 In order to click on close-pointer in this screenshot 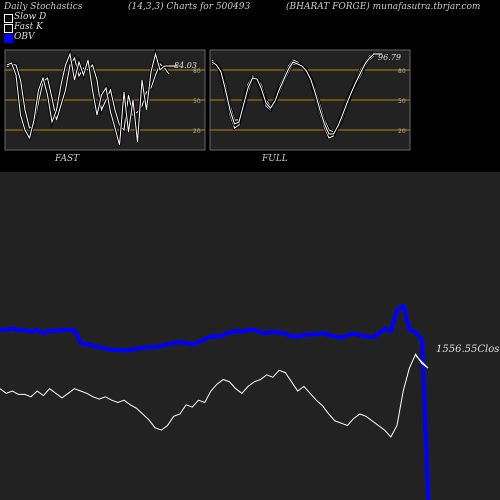, I will do `click(422, 362)`.